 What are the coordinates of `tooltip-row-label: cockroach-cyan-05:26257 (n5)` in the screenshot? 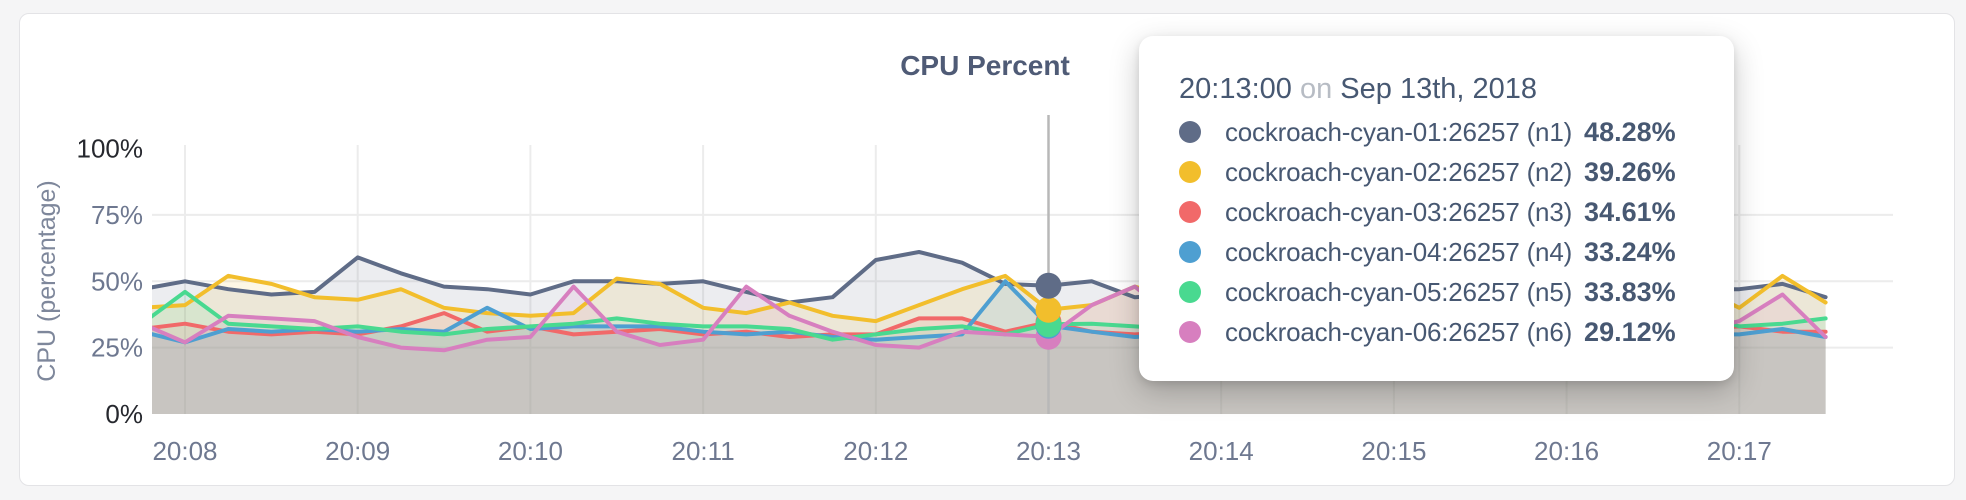 It's located at (1399, 291).